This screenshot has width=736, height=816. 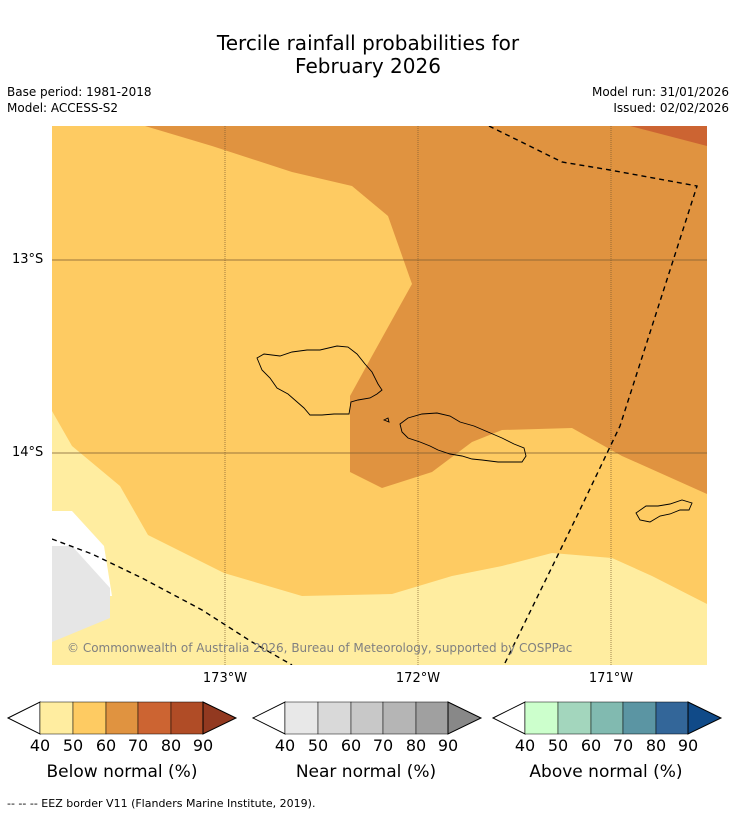 What do you see at coordinates (508, 718) in the screenshot?
I see `colorbar-above-under` at bounding box center [508, 718].